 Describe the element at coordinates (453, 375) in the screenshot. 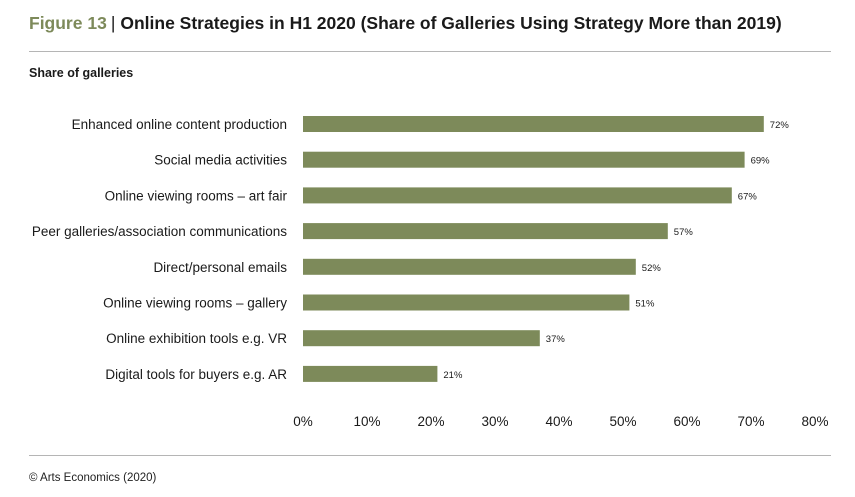

I see `value-label: 21%` at that location.